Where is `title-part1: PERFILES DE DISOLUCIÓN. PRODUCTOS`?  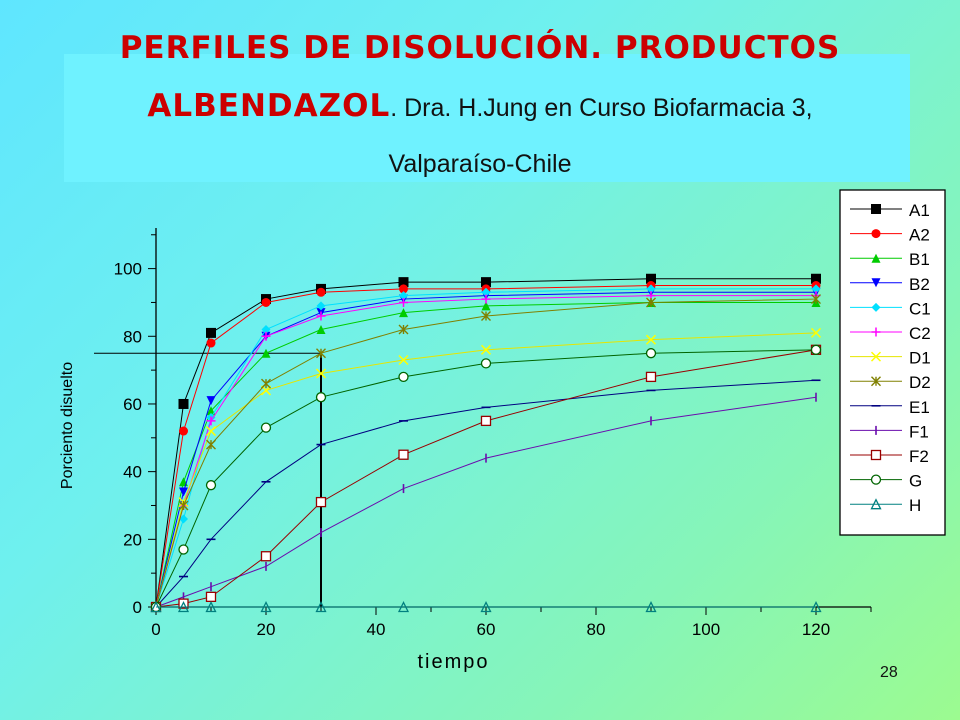
title-part1: PERFILES DE DISOLUCIÓN. PRODUCTOS is located at coordinates (480, 48).